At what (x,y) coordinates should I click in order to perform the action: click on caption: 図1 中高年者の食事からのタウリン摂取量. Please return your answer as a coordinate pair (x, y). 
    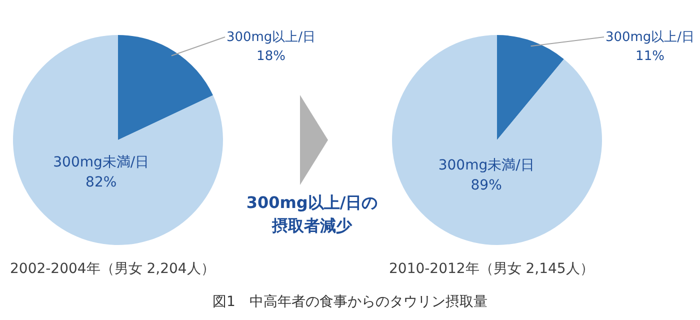
    Looking at the image, I should click on (350, 302).